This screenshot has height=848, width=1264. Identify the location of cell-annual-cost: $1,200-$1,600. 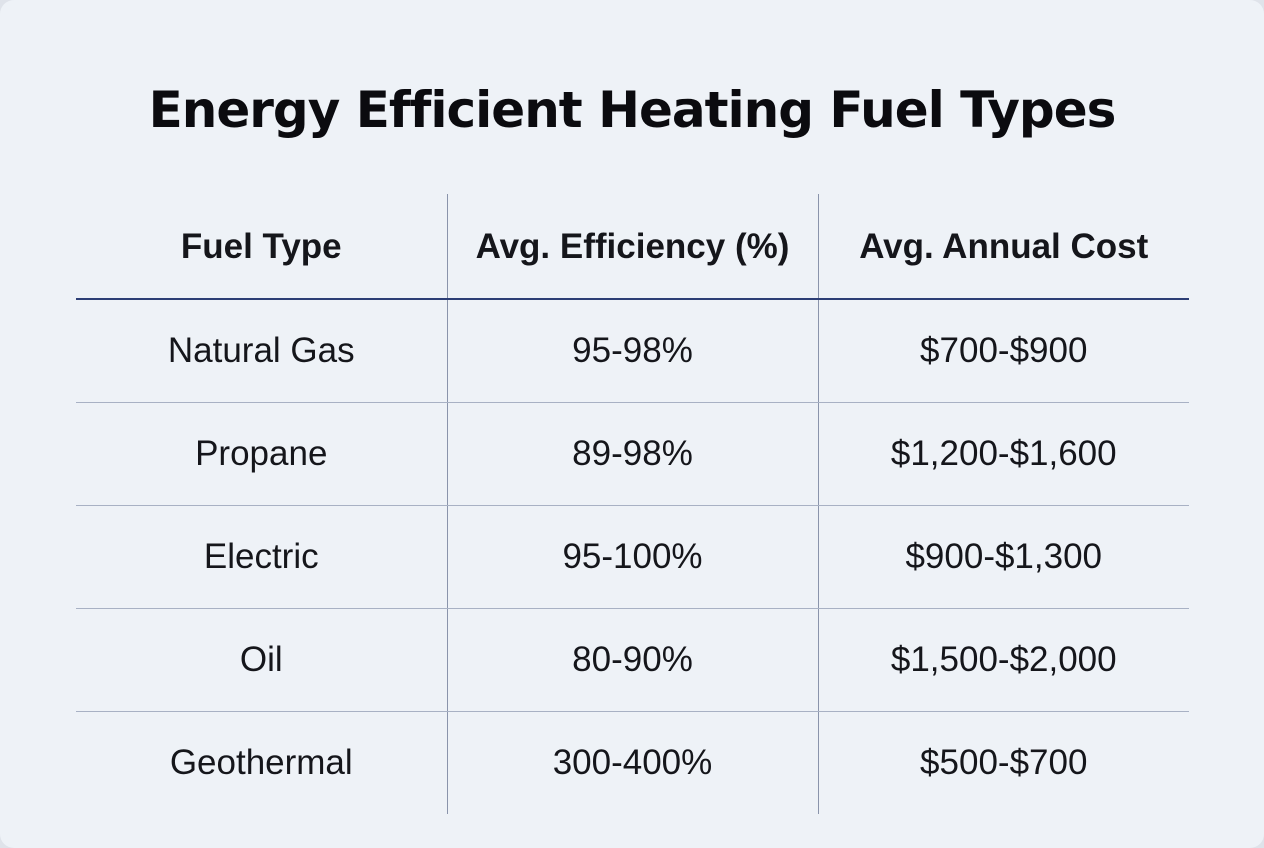
(1003, 454).